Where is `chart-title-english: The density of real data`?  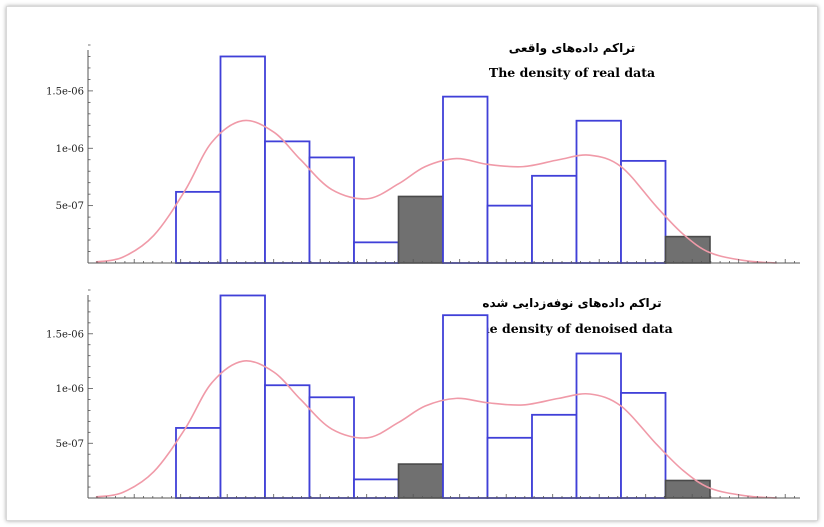 chart-title-english: The density of real data is located at coordinates (572, 72).